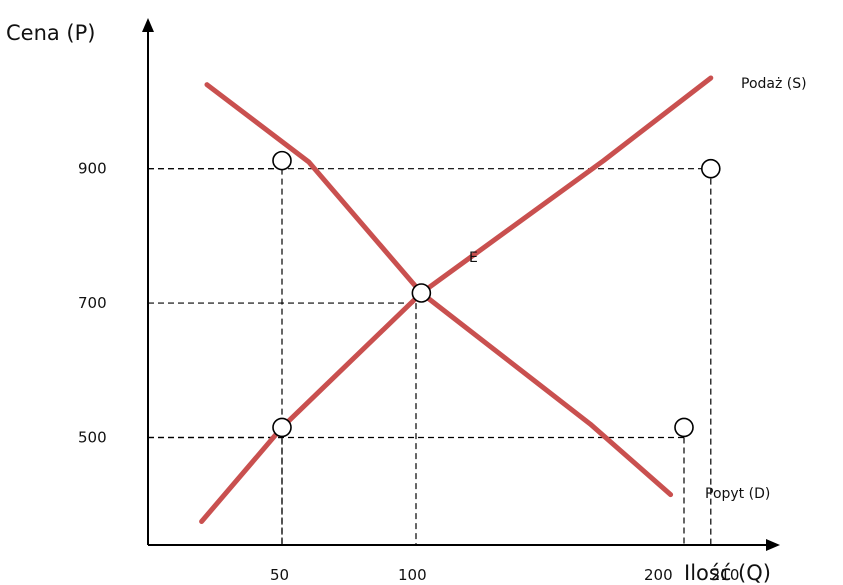  Describe the element at coordinates (473, 258) in the screenshot. I see `equilibrium-label: E` at that location.